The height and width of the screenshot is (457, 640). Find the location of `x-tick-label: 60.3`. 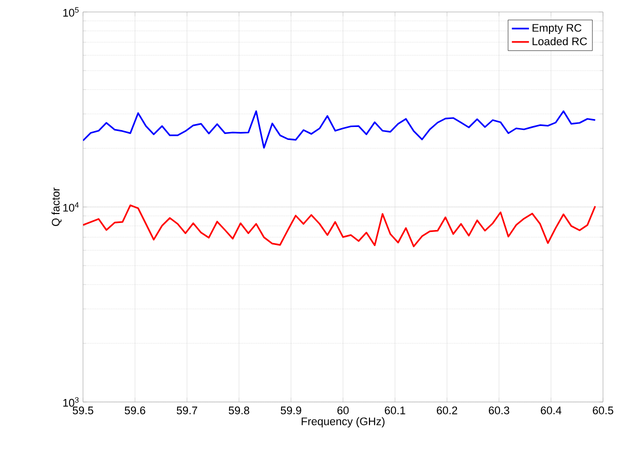

x-tick-label: 60.3 is located at coordinates (499, 410).